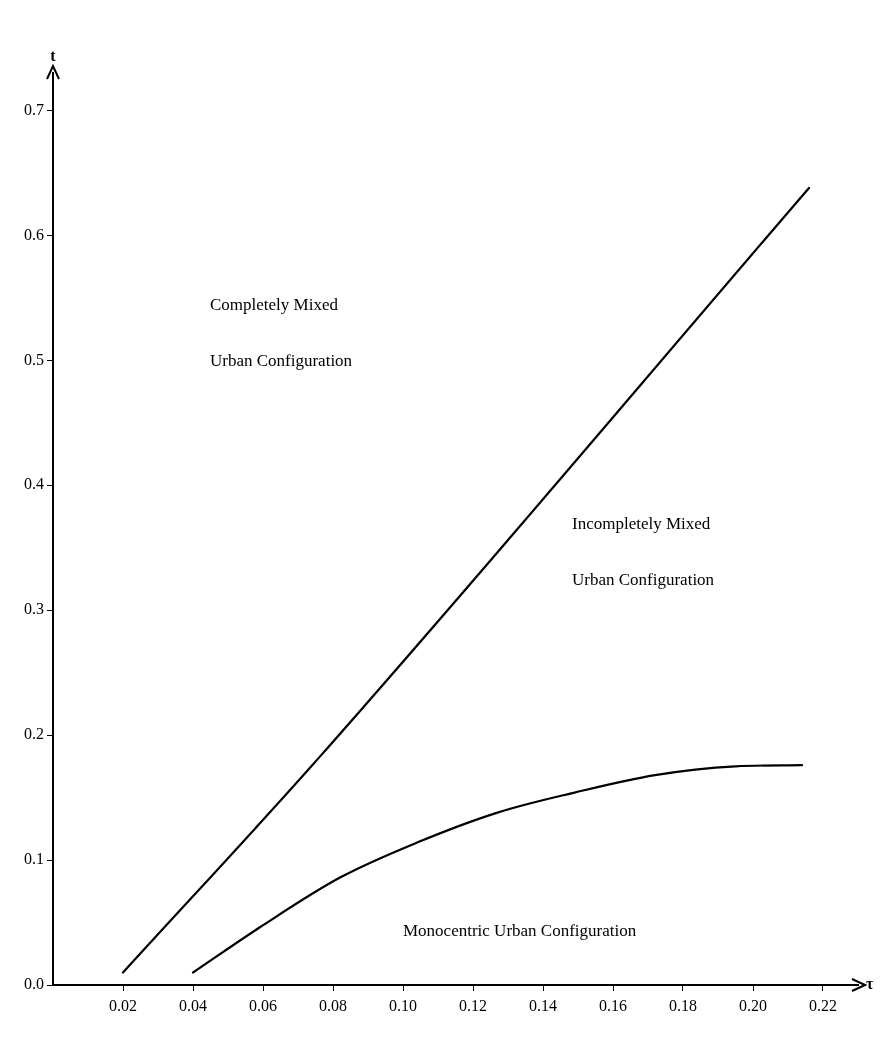 The width and height of the screenshot is (883, 1053). I want to click on x-tick-label: 0.18, so click(683, 1005).